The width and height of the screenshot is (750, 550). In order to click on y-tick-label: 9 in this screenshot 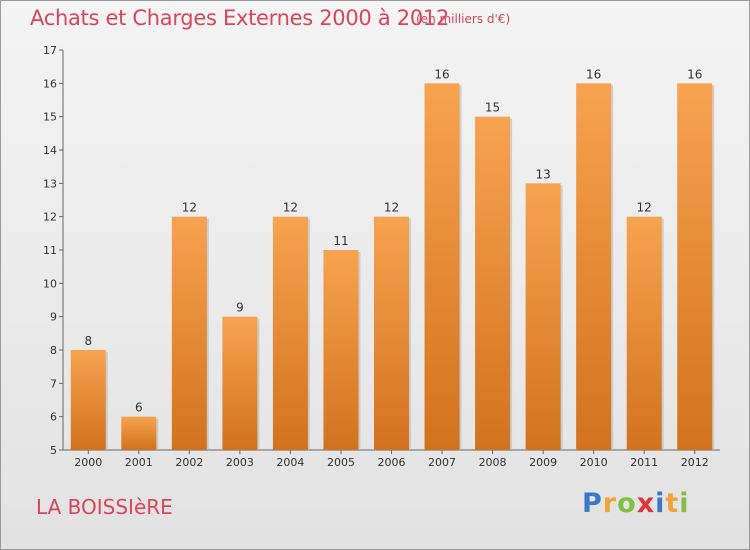, I will do `click(53, 317)`.